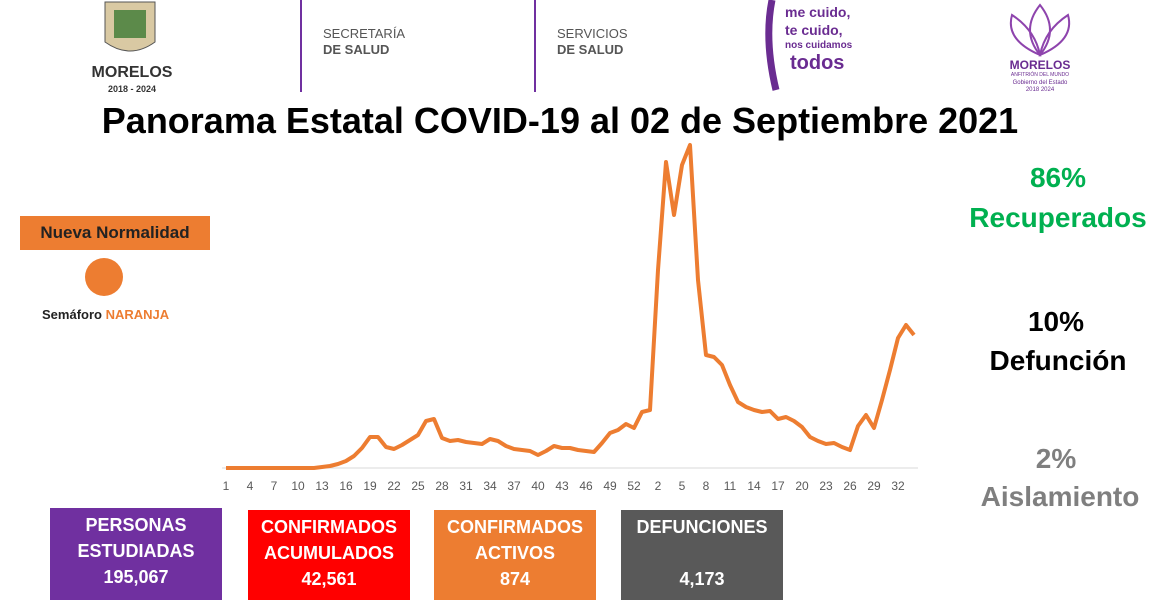  Describe the element at coordinates (850, 486) in the screenshot. I see `x-tick-label: 26` at that location.